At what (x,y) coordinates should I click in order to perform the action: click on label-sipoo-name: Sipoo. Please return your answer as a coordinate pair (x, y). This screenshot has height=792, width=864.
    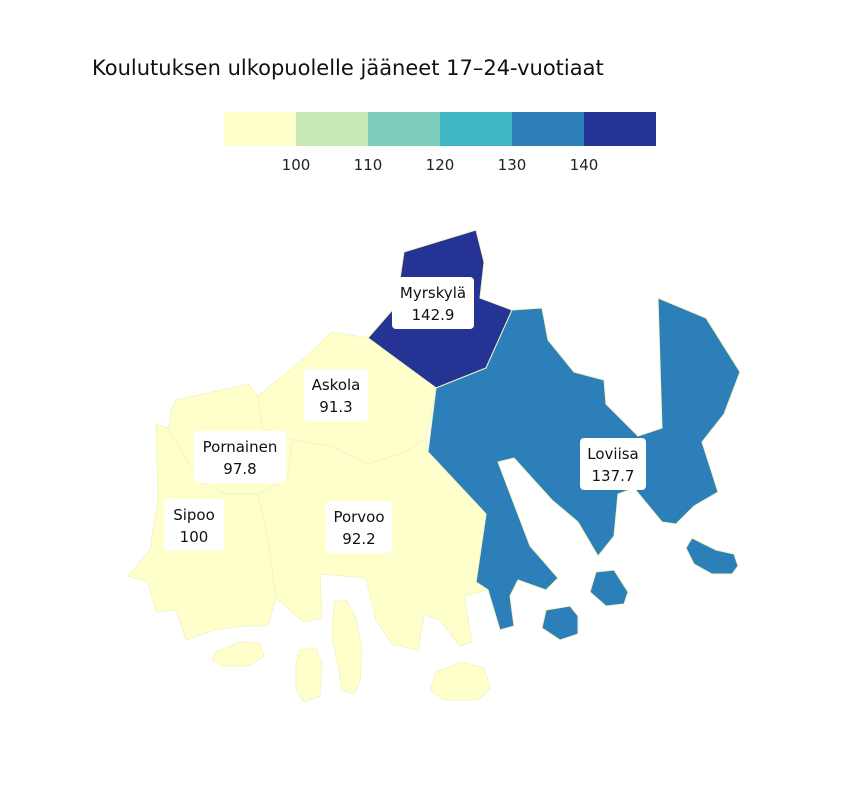
    Looking at the image, I should click on (194, 515).